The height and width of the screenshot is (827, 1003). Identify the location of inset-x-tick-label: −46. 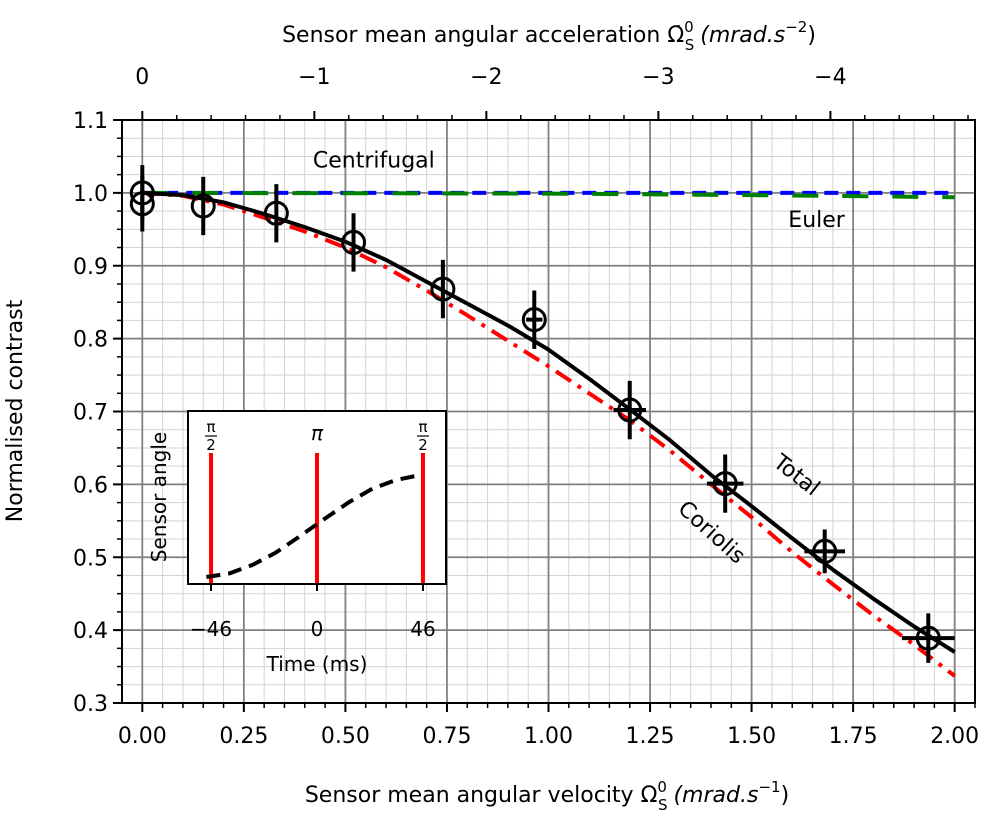
(211, 629).